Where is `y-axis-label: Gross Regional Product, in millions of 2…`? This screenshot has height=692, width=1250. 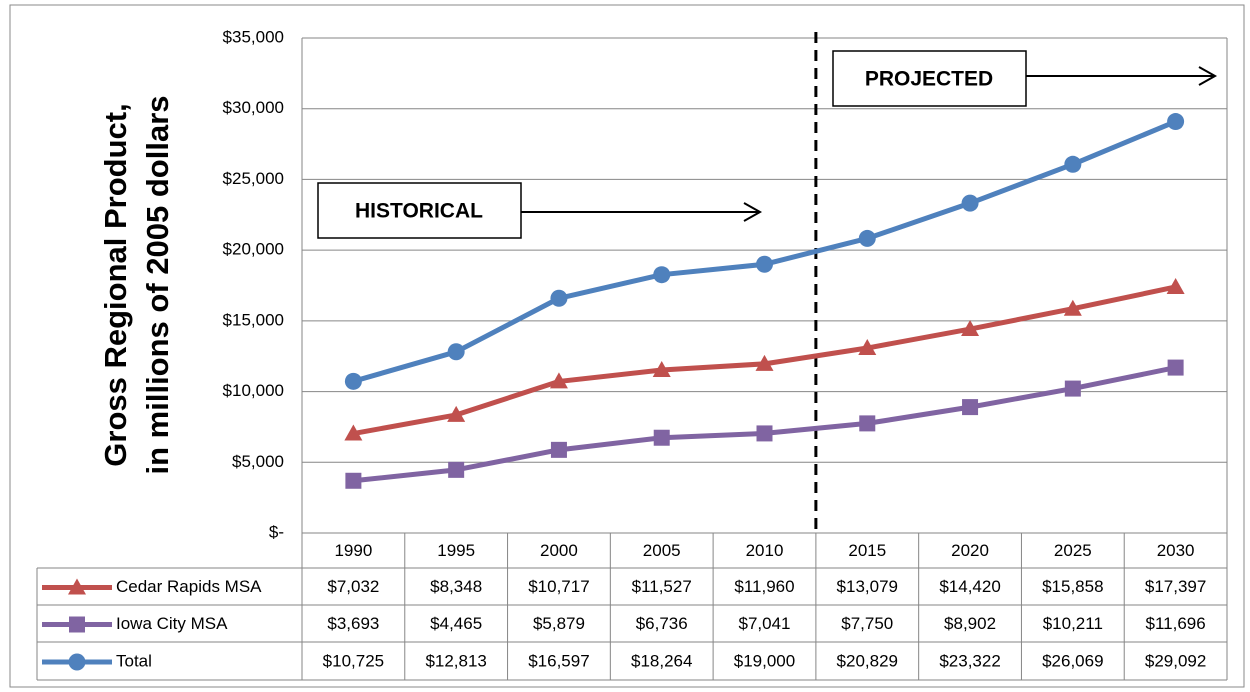
y-axis-label: Gross Regional Product, in millions of 2… is located at coordinates (136, 285).